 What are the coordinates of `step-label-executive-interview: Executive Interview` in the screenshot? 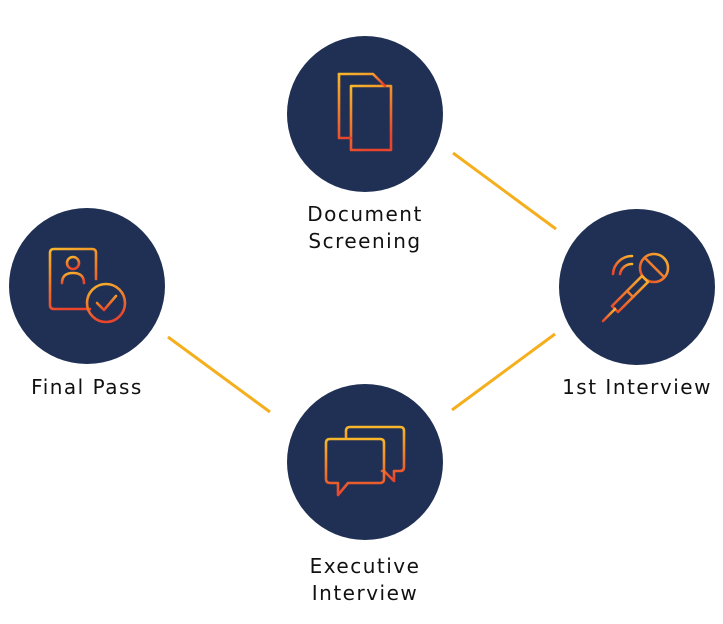 It's located at (365, 579).